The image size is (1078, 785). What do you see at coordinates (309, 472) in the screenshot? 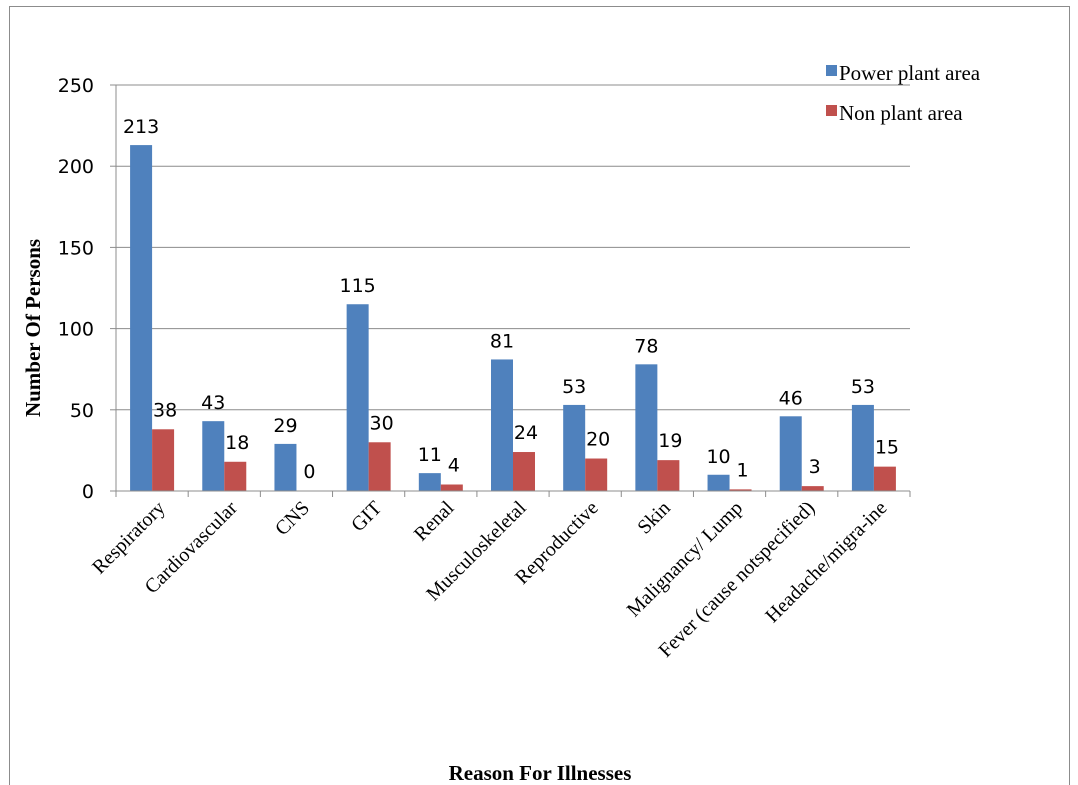
I see `data-label-non-plant-area-cns: 0` at bounding box center [309, 472].